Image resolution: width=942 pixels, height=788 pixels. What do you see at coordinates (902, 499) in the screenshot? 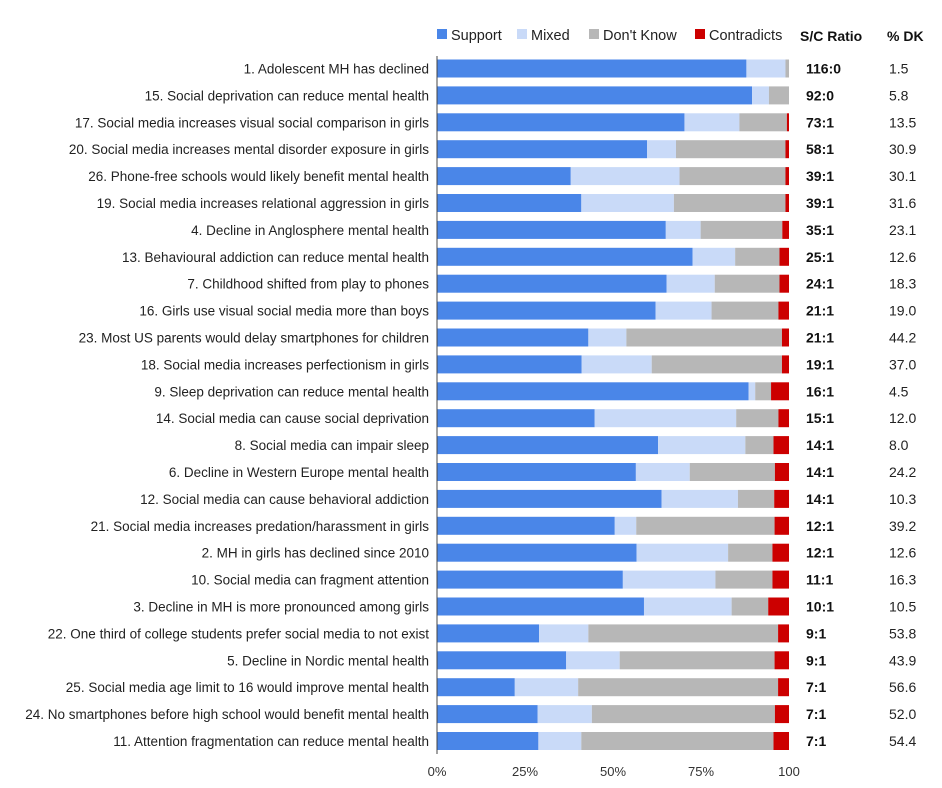
I see `dk-value: 10.3` at bounding box center [902, 499].